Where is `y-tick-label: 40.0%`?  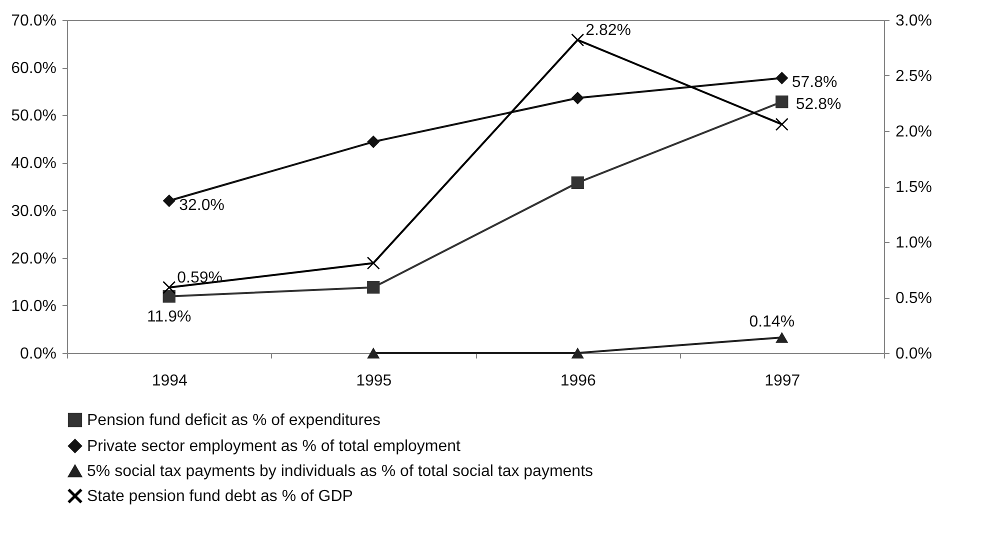 y-tick-label: 40.0% is located at coordinates (33, 163).